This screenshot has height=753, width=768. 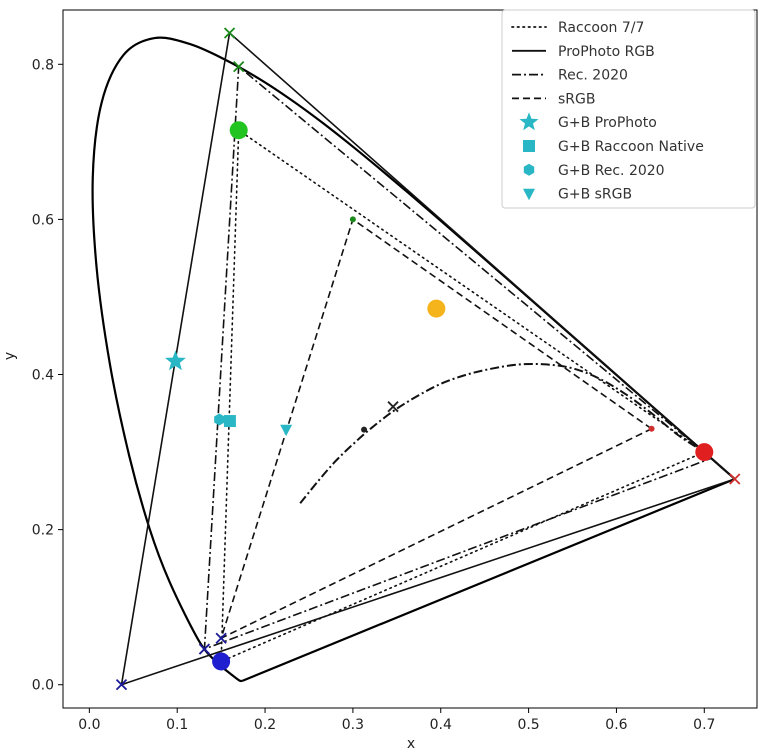 What do you see at coordinates (704, 725) in the screenshot?
I see `x-tick-label: 0.7` at bounding box center [704, 725].